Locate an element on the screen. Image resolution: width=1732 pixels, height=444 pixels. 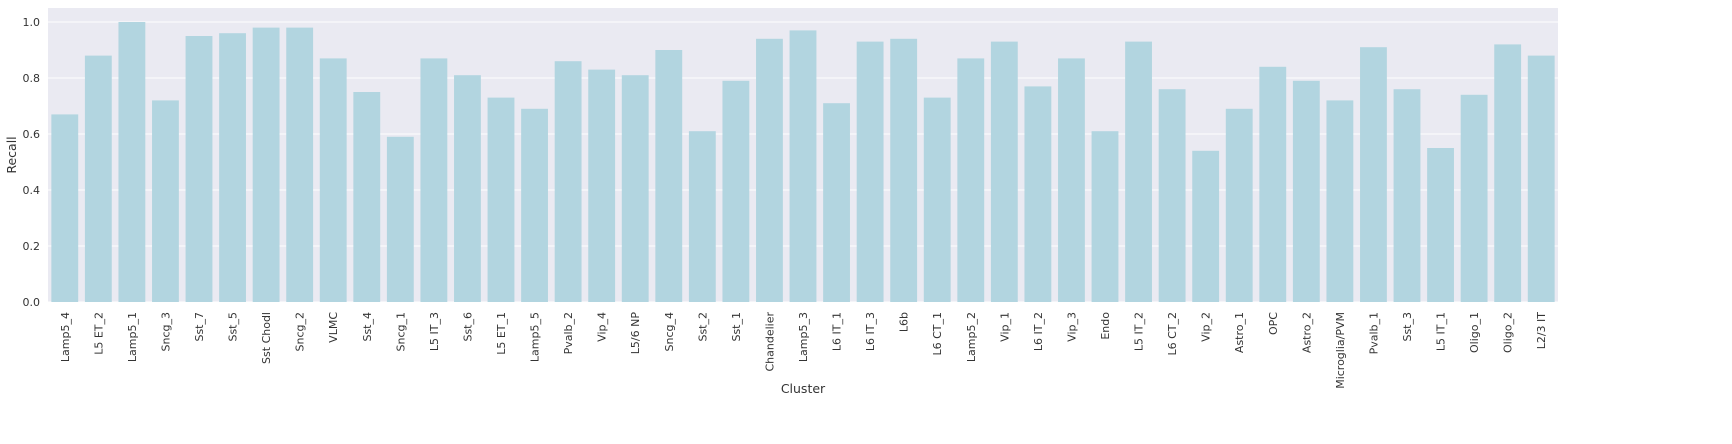
x-tick-label: L6 CT_2 is located at coordinates (1172, 334).